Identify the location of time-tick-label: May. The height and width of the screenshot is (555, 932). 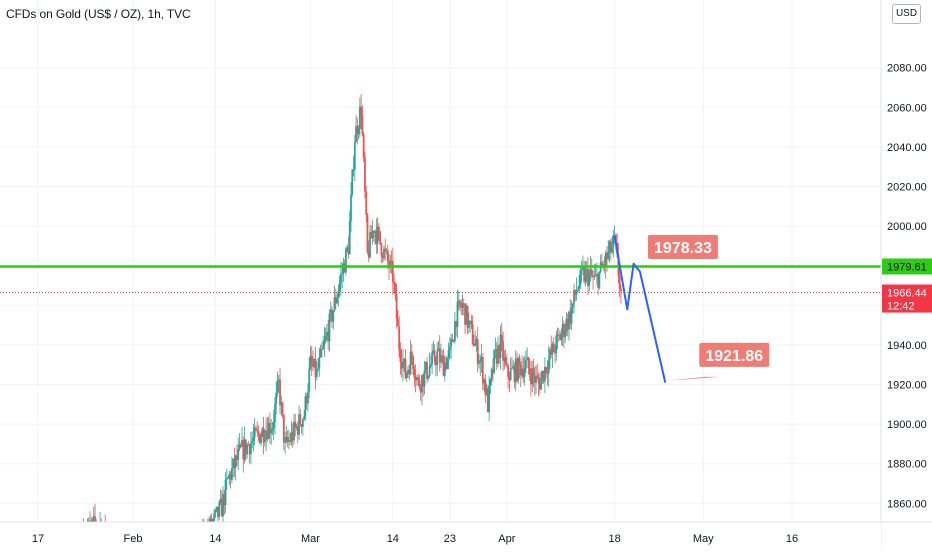
(703, 539).